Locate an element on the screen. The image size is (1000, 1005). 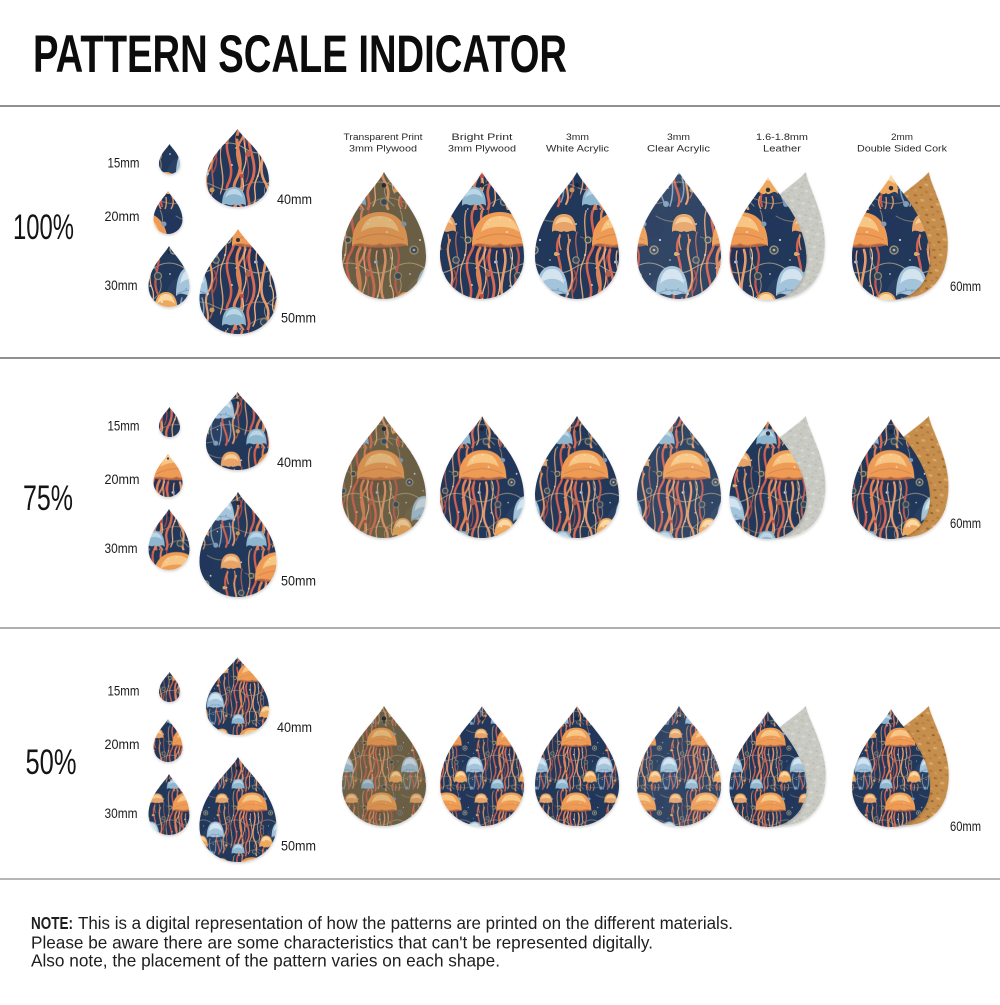
svg-text: 2mm is located at coordinates (902, 137).